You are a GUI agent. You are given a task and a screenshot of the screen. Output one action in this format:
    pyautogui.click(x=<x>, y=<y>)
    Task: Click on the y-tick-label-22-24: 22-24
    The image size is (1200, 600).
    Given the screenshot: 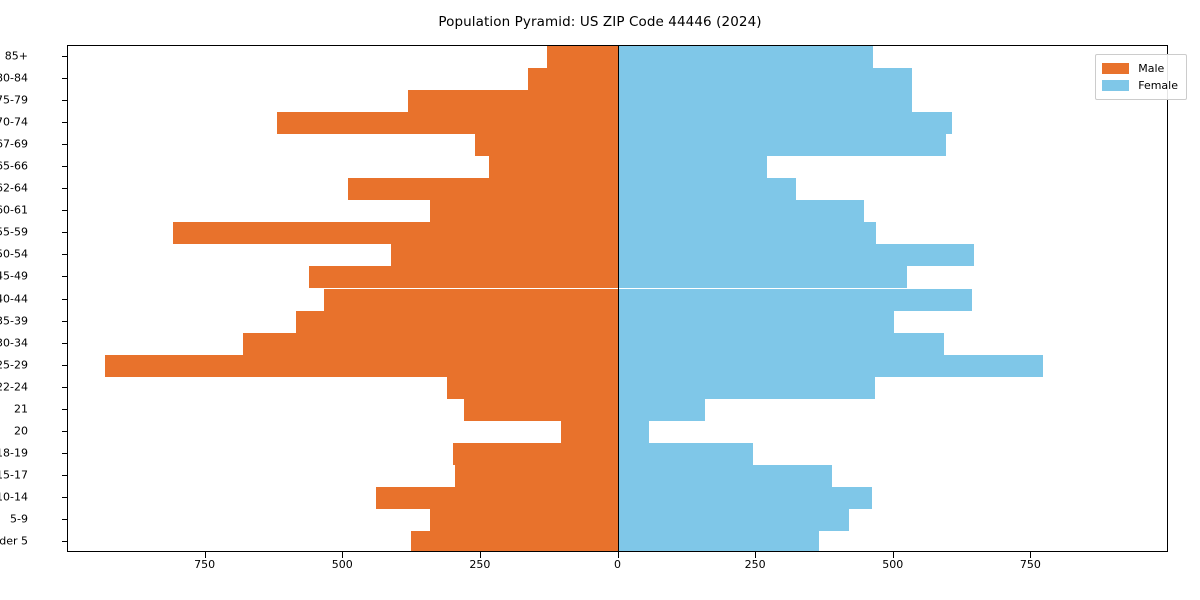 What is the action you would take?
    pyautogui.click(x=14, y=387)
    